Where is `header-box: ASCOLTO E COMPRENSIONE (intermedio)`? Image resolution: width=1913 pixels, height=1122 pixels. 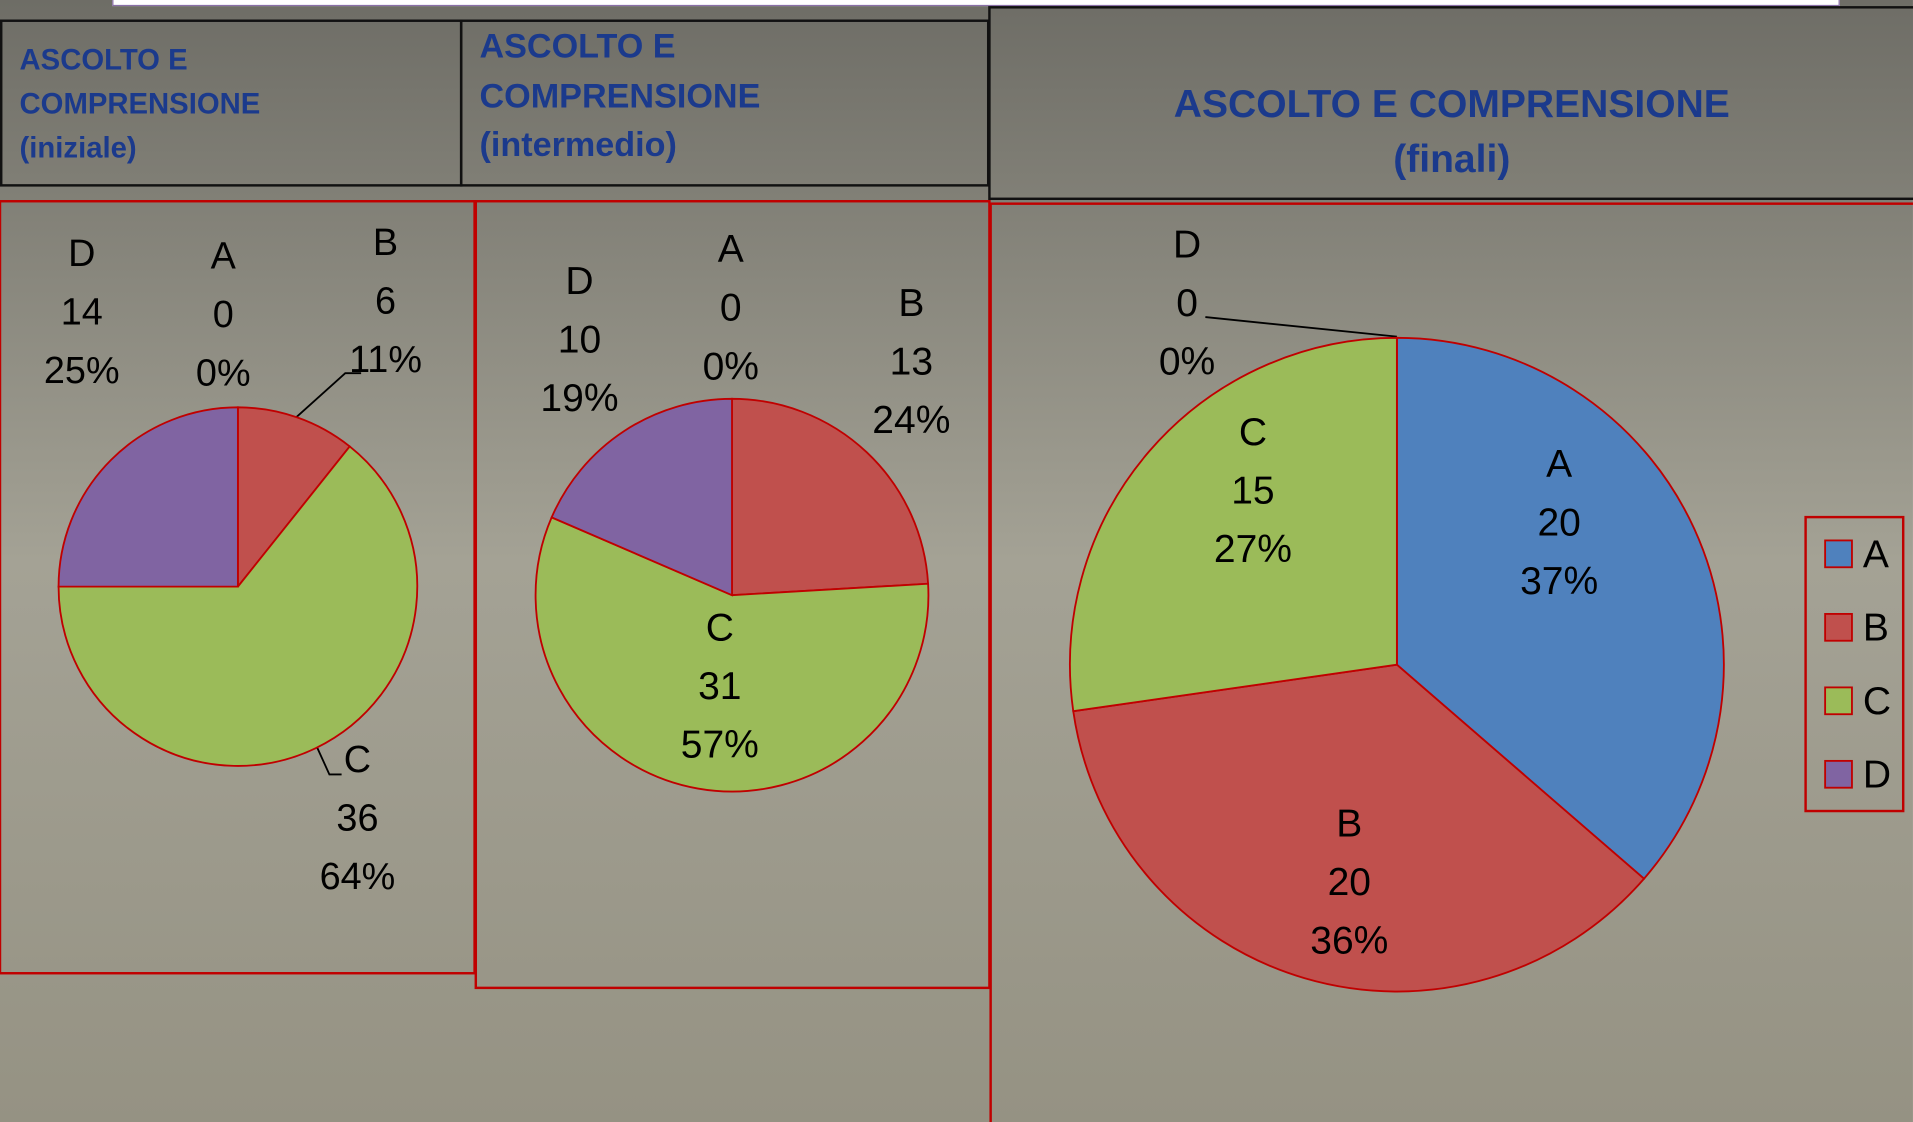
header-box: ASCOLTO E COMPRENSIONE (intermedio) is located at coordinates (724, 103).